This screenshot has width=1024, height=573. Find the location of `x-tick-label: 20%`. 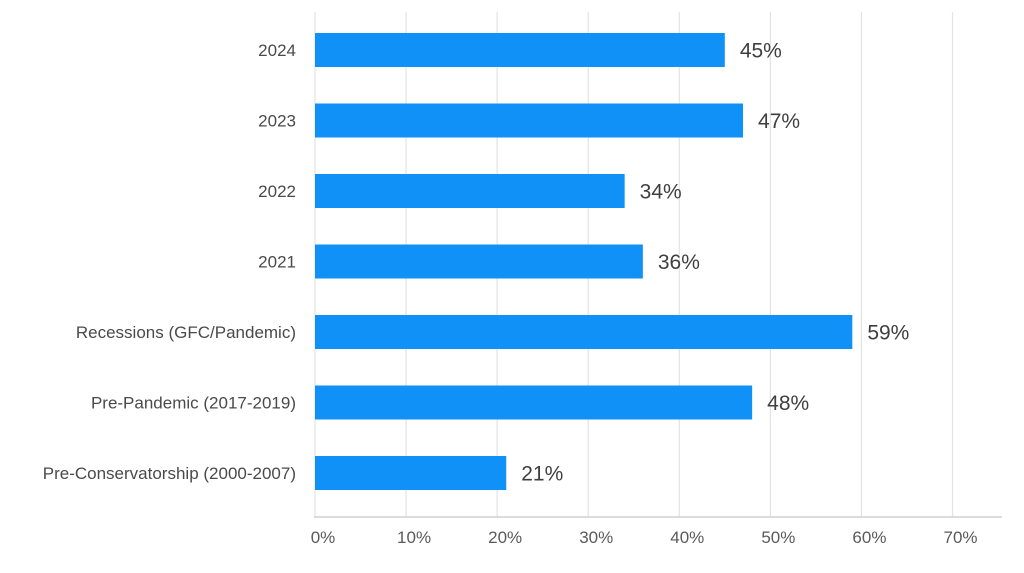

x-tick-label: 20% is located at coordinates (505, 537).